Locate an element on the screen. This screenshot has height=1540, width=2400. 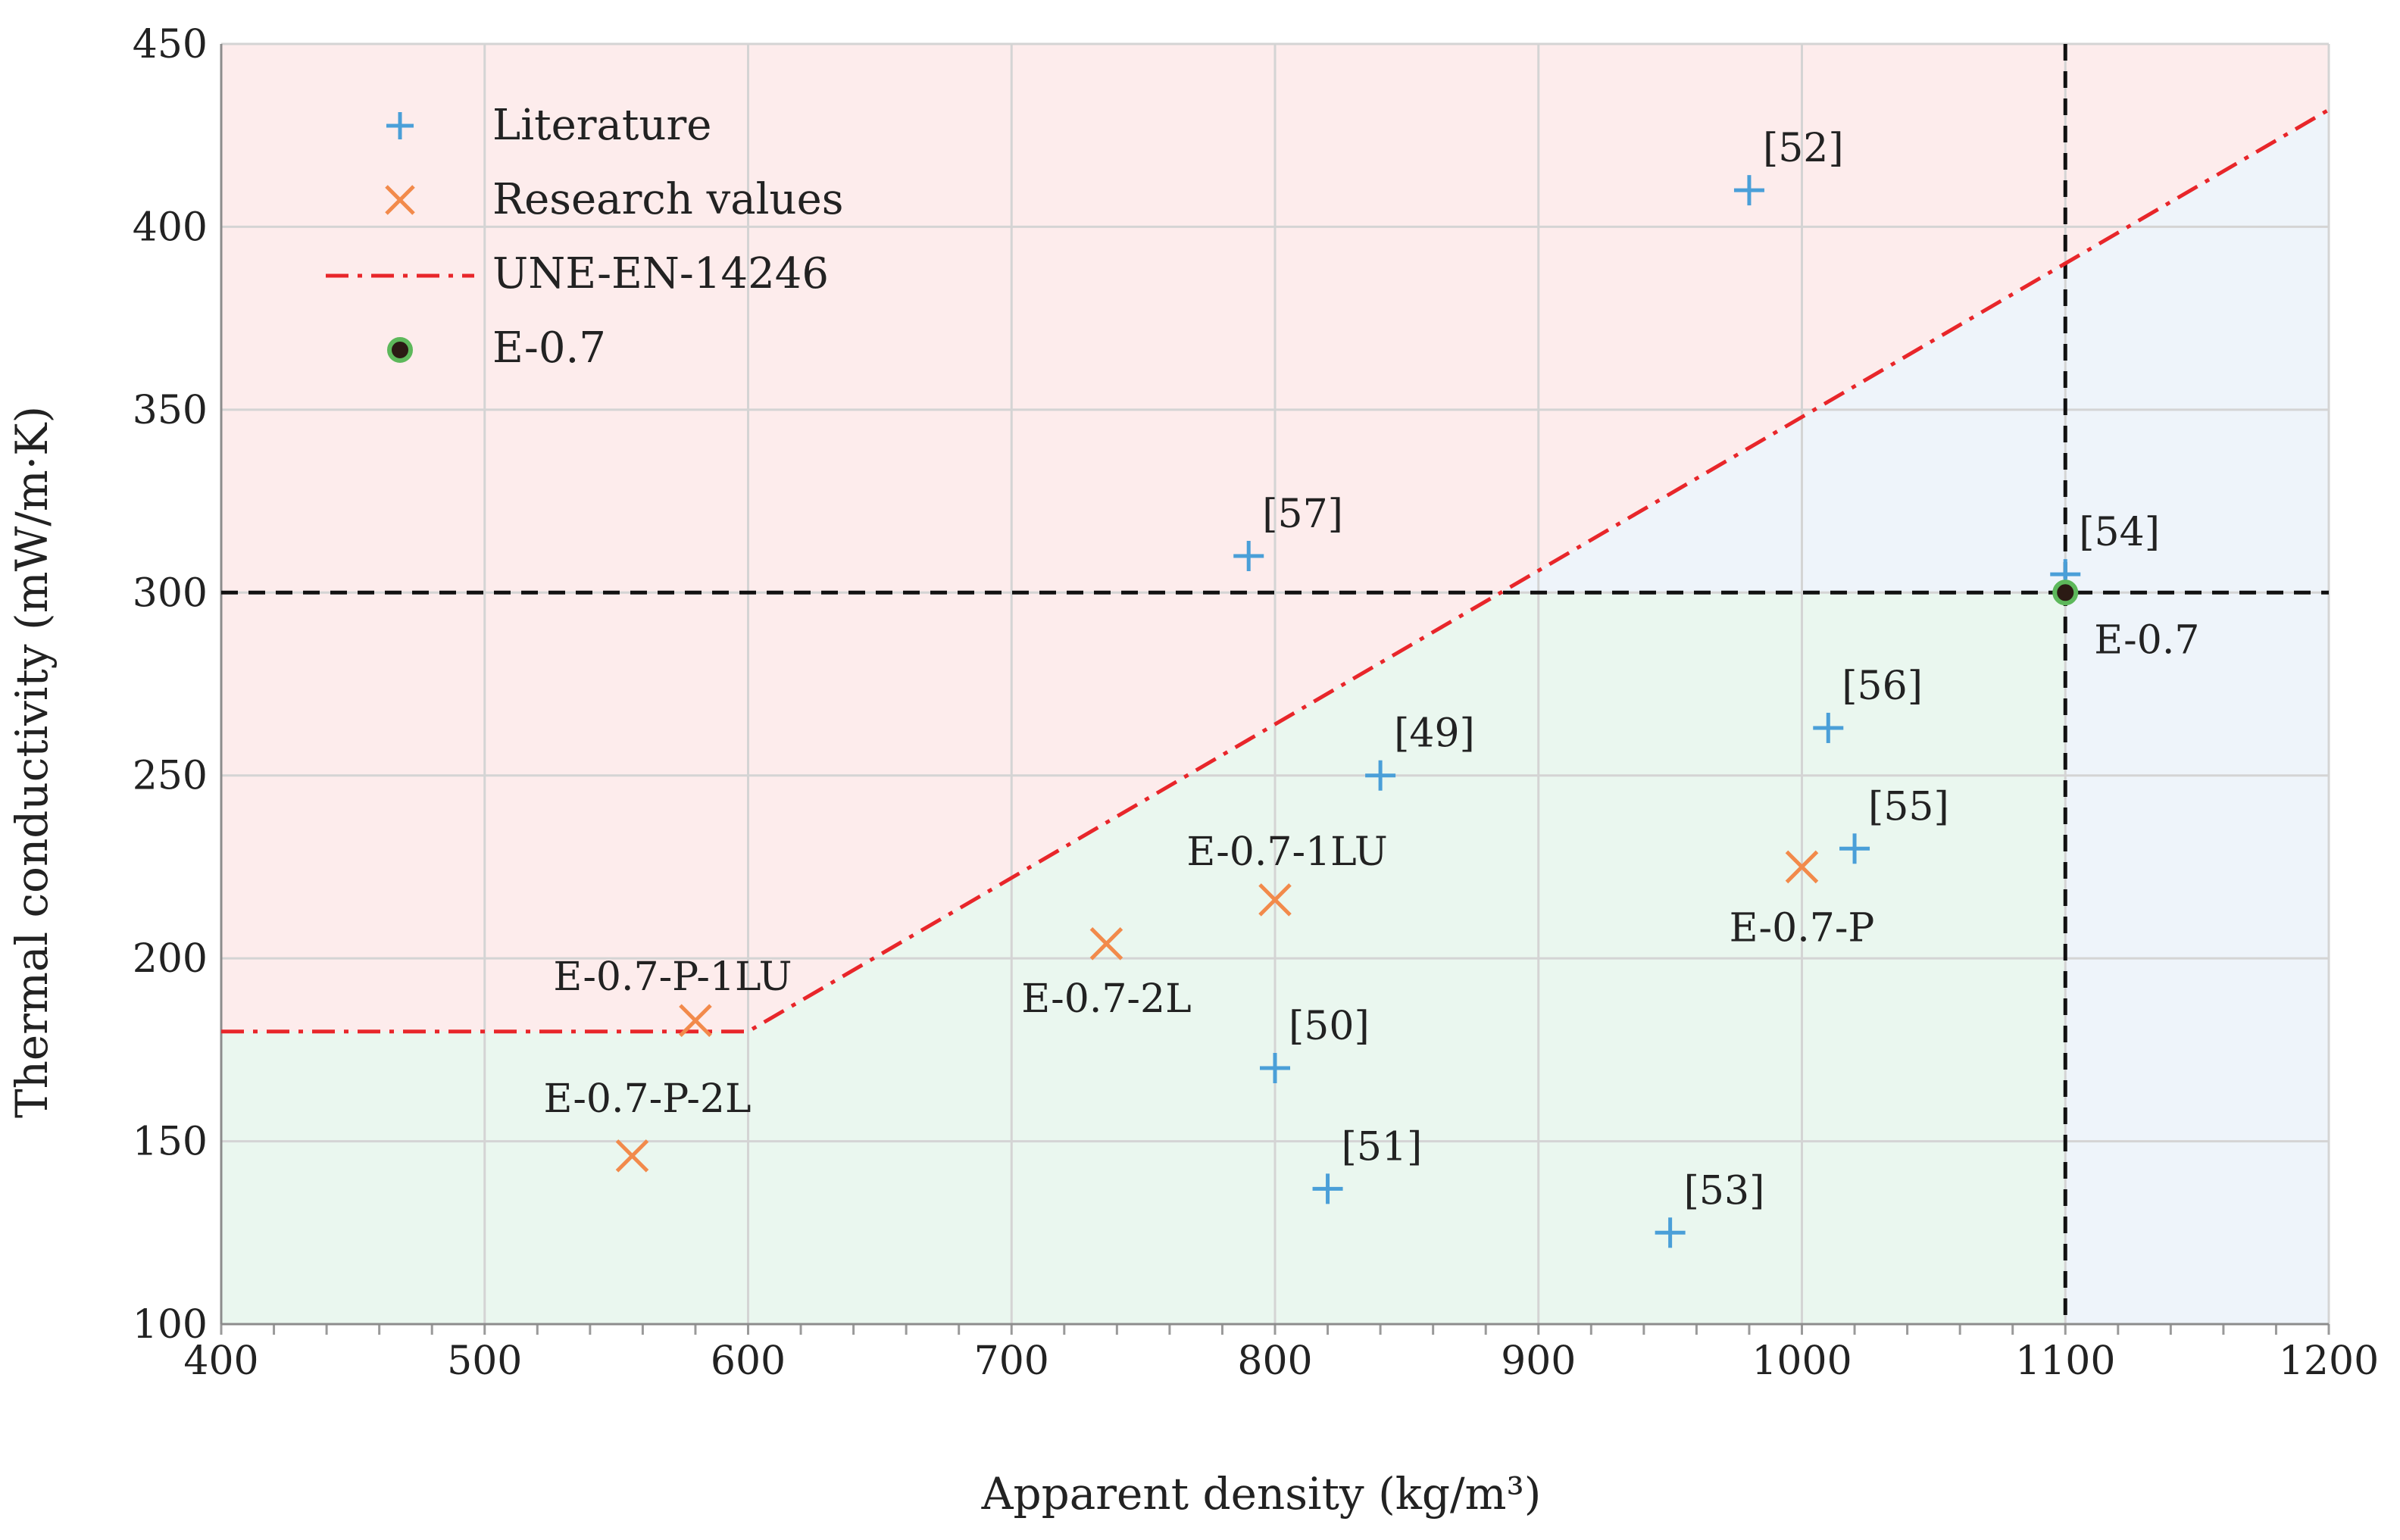
research-point-label: E-0.7-P-1LU is located at coordinates (672, 977).